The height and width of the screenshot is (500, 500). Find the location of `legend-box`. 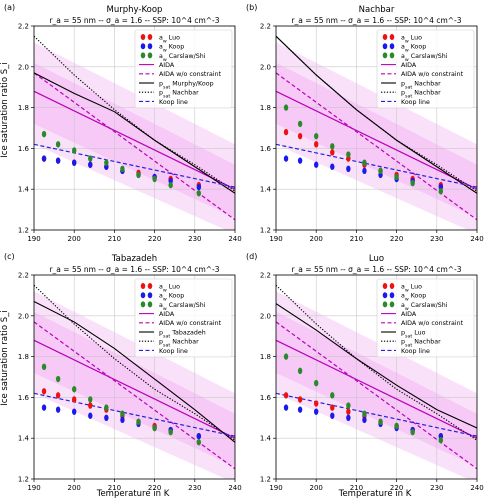

legend-box is located at coordinates (425, 69).